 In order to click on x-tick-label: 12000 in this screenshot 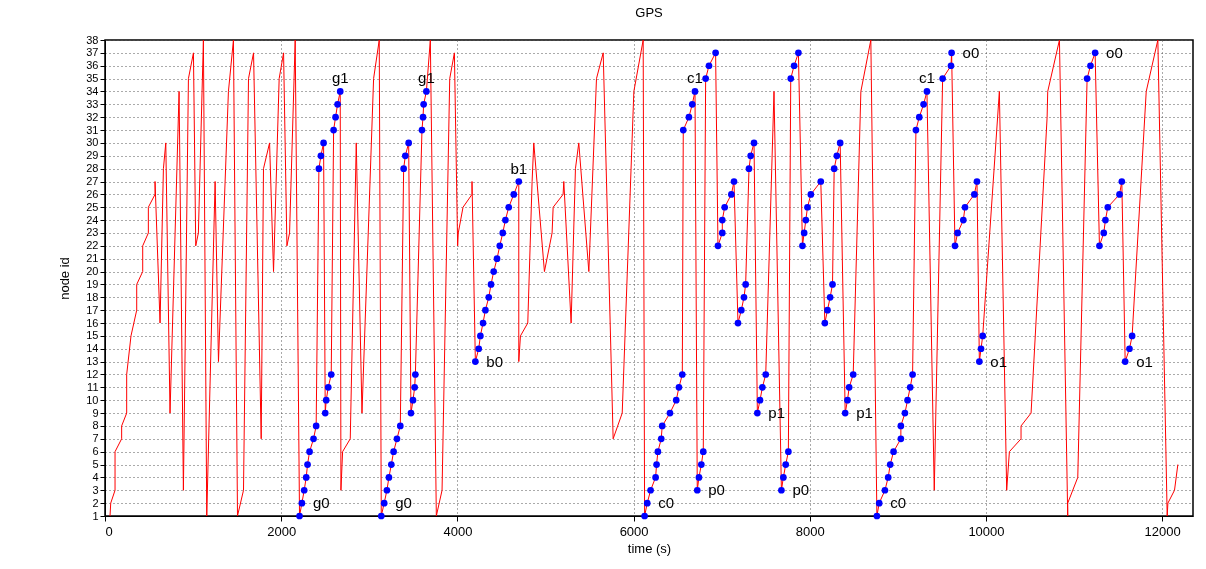, I will do `click(1162, 531)`.